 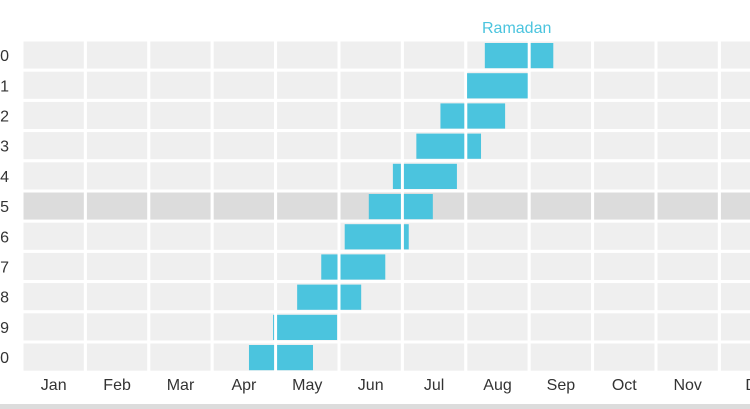 I want to click on row-label: 3, so click(x=4, y=147).